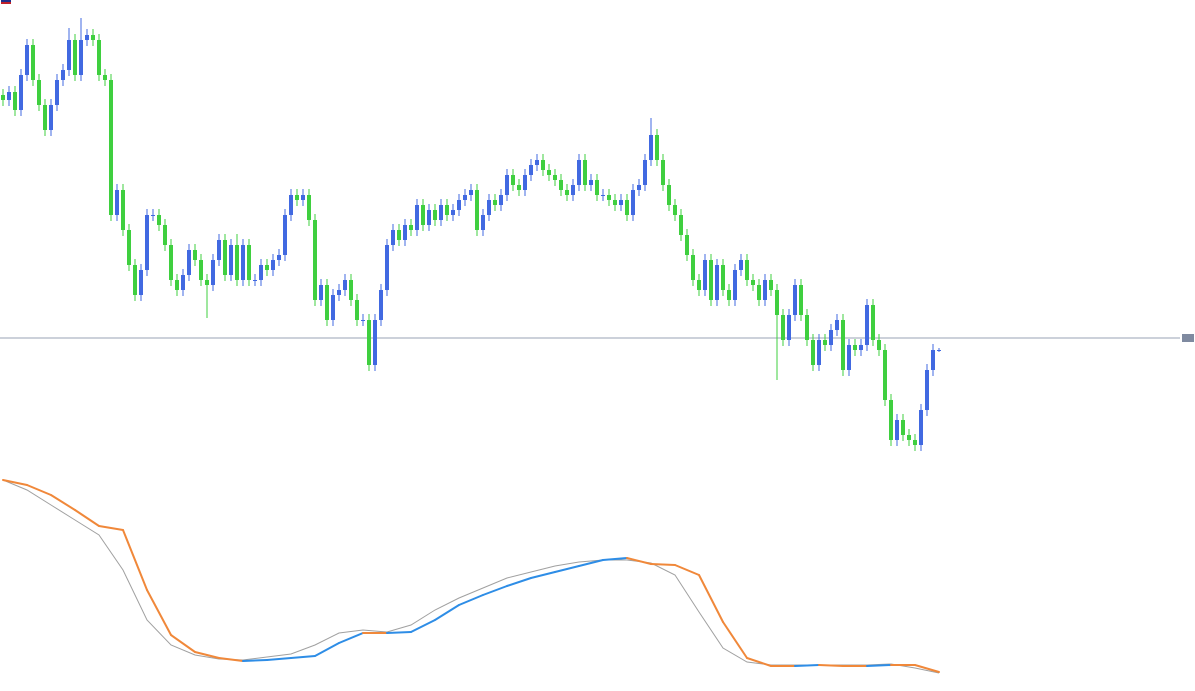 This screenshot has width=1195, height=691. Describe the element at coordinates (1188, 338) in the screenshot. I see `price-marker` at that location.